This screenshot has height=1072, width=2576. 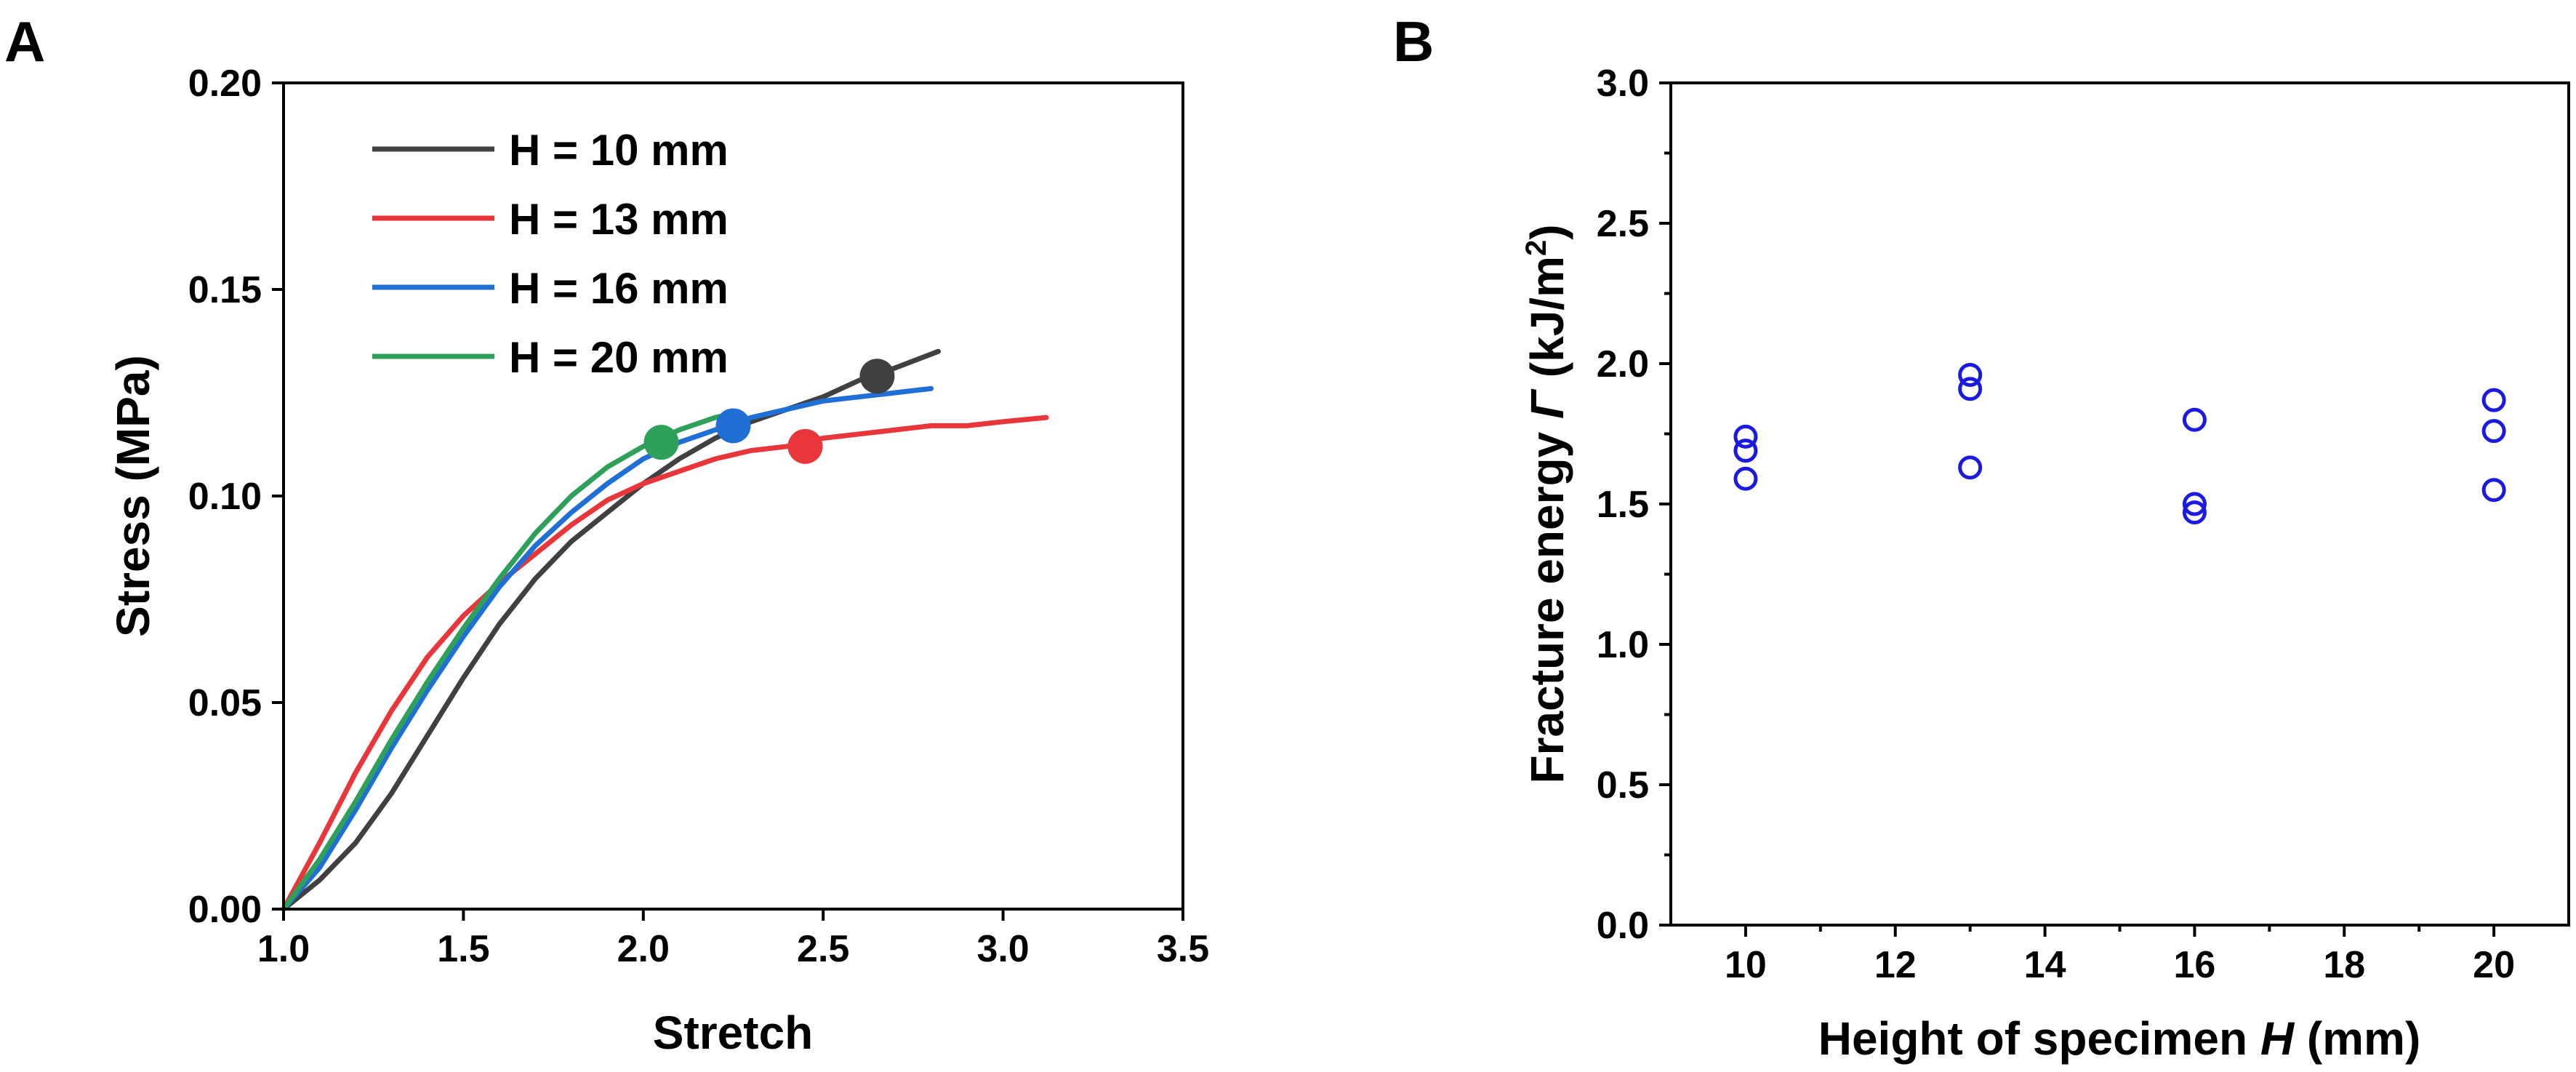 I want to click on x-tick-label: 18, so click(x=2344, y=965).